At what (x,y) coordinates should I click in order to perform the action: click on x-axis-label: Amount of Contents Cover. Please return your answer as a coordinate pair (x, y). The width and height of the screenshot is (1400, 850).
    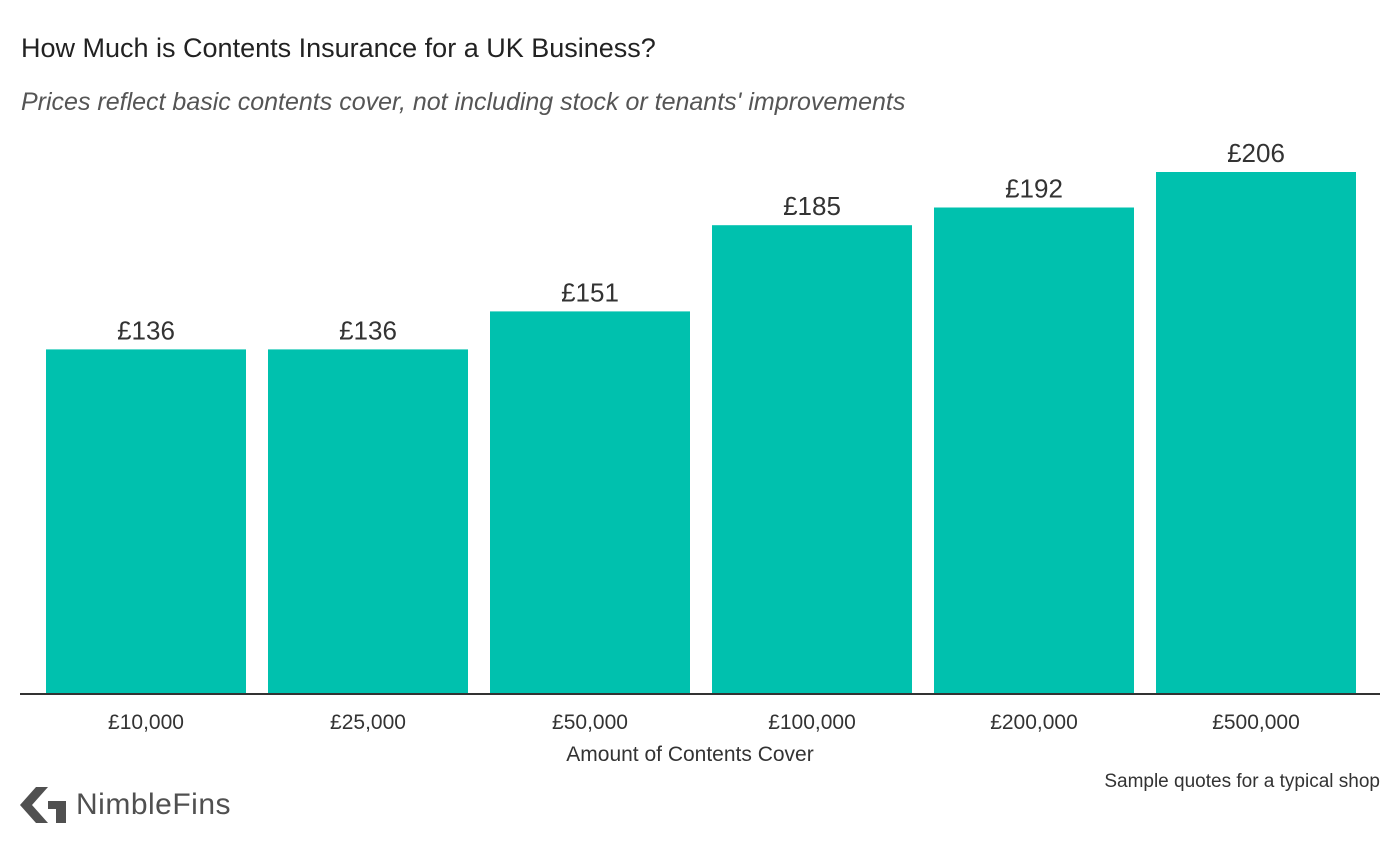
    Looking at the image, I should click on (690, 755).